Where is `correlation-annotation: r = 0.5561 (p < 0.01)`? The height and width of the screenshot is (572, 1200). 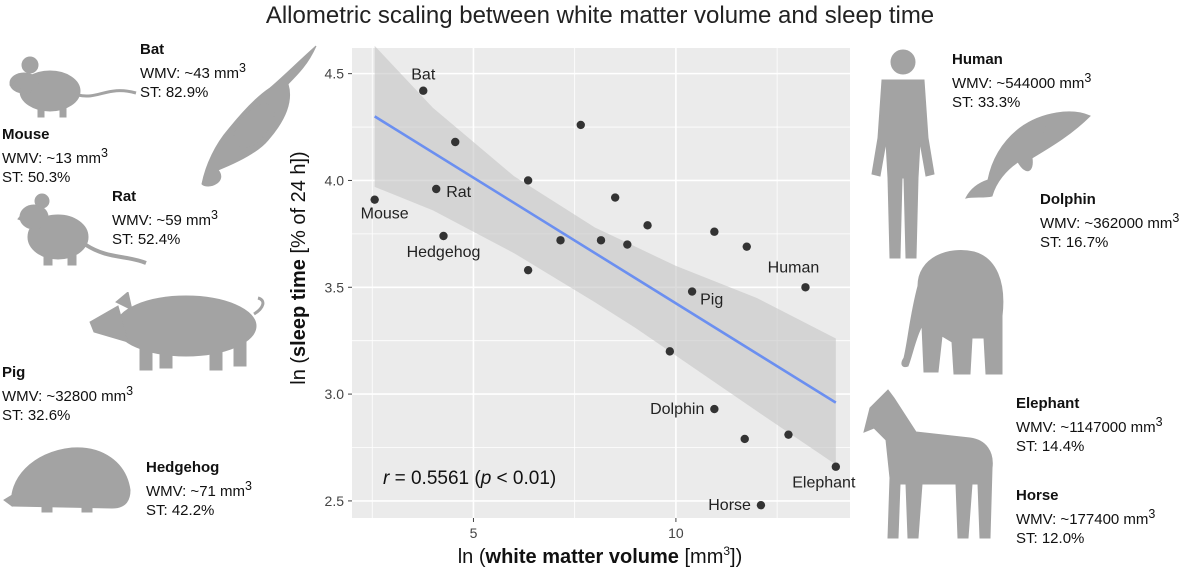 correlation-annotation: r = 0.5561 (p < 0.01) is located at coordinates (469, 478).